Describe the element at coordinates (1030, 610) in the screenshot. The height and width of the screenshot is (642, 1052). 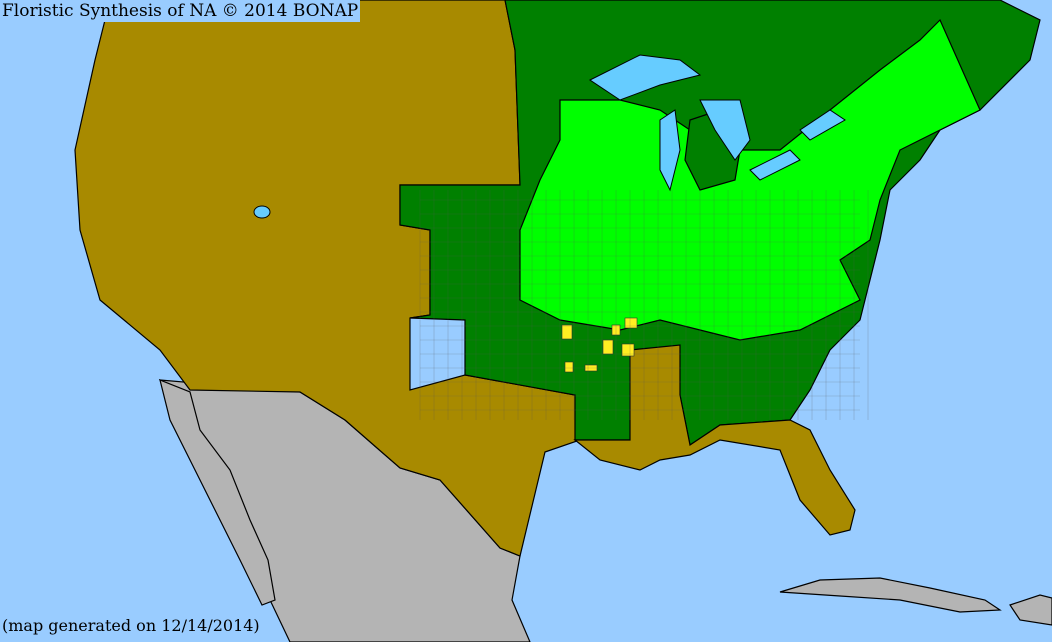
I see `hispaniola` at that location.